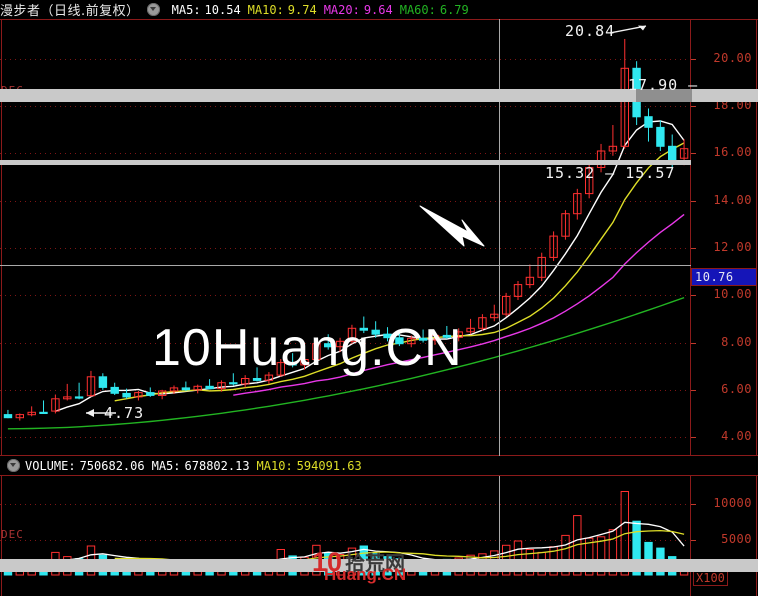 The width and height of the screenshot is (758, 596). What do you see at coordinates (417, 9) in the screenshot?
I see `ma60-label: MA60:` at bounding box center [417, 9].